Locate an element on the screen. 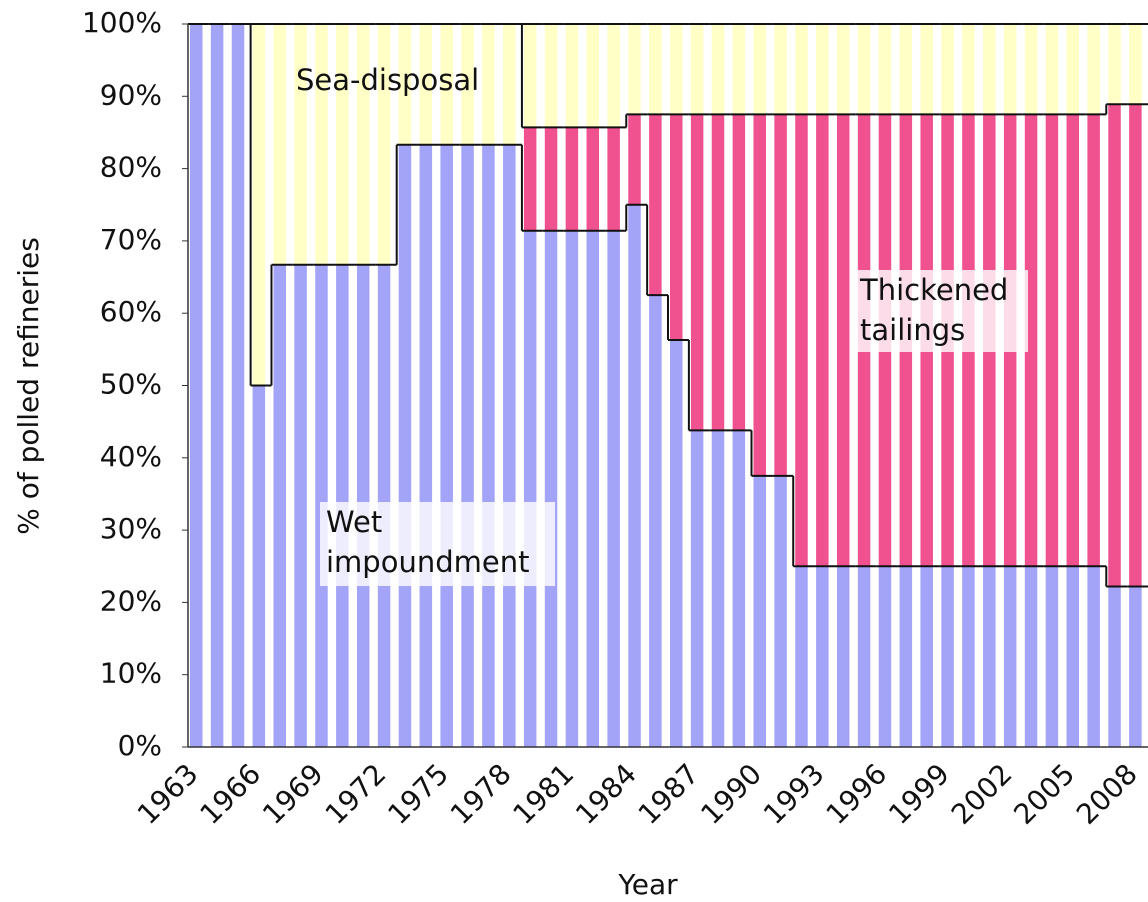 The width and height of the screenshot is (1148, 902). y-axis-label: % of polled refineries is located at coordinates (28, 386).